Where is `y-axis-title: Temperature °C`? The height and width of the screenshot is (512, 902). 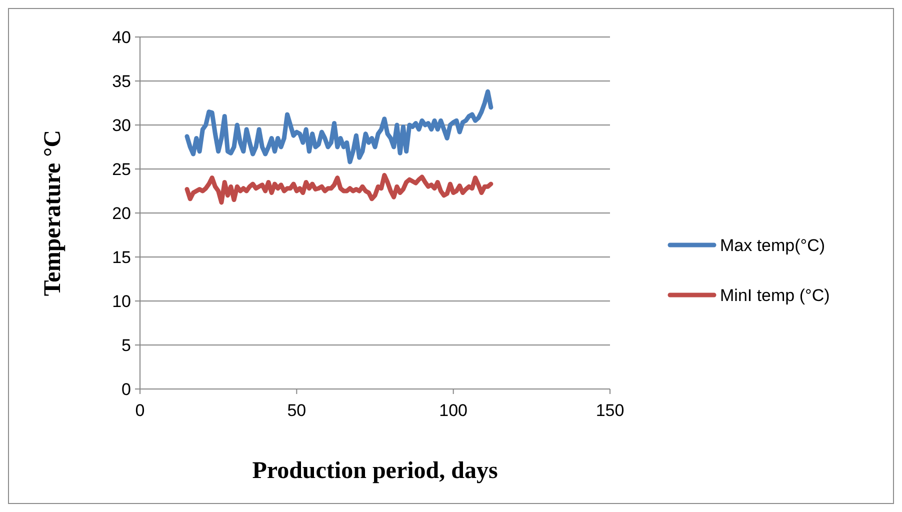 y-axis-title: Temperature °C is located at coordinates (53, 213).